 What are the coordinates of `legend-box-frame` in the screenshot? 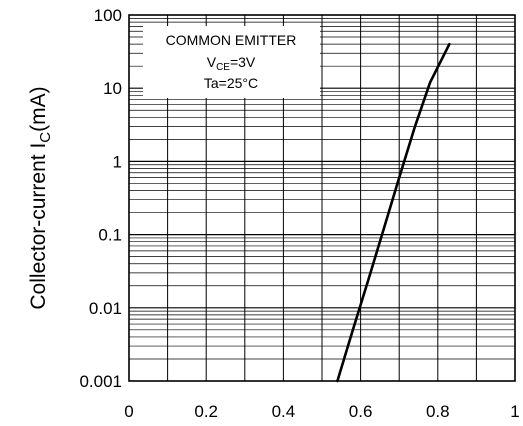 It's located at (231, 62).